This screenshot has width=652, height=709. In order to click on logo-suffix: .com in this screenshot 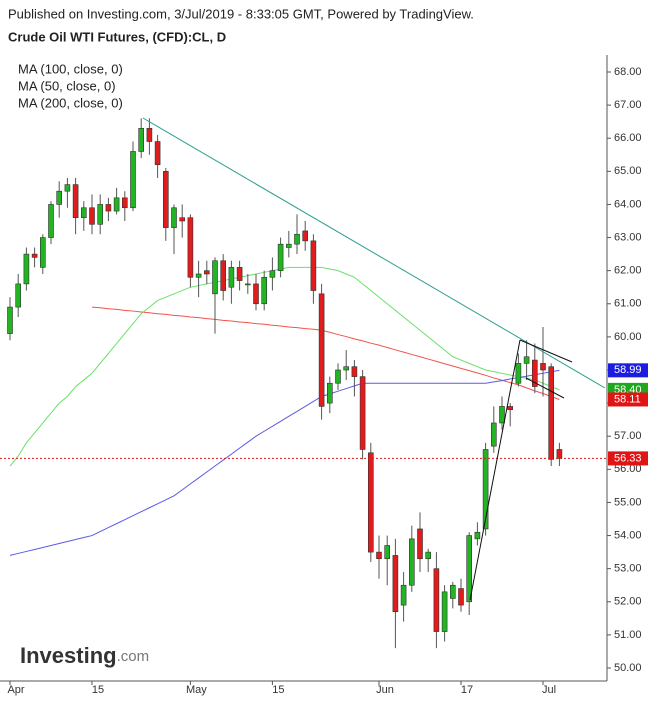, I will do `click(133, 656)`.